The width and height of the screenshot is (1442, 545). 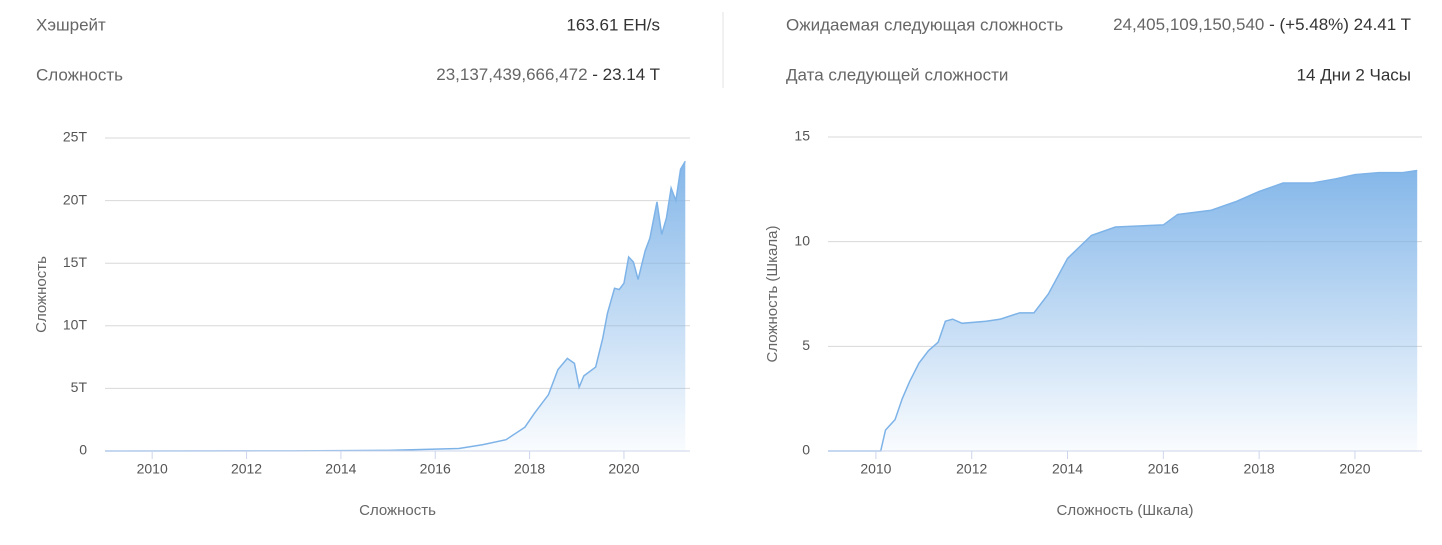 I want to click on stat-value: 24,405,109,150,540 - (+5.48%) 24.41 T, so click(x=1262, y=24).